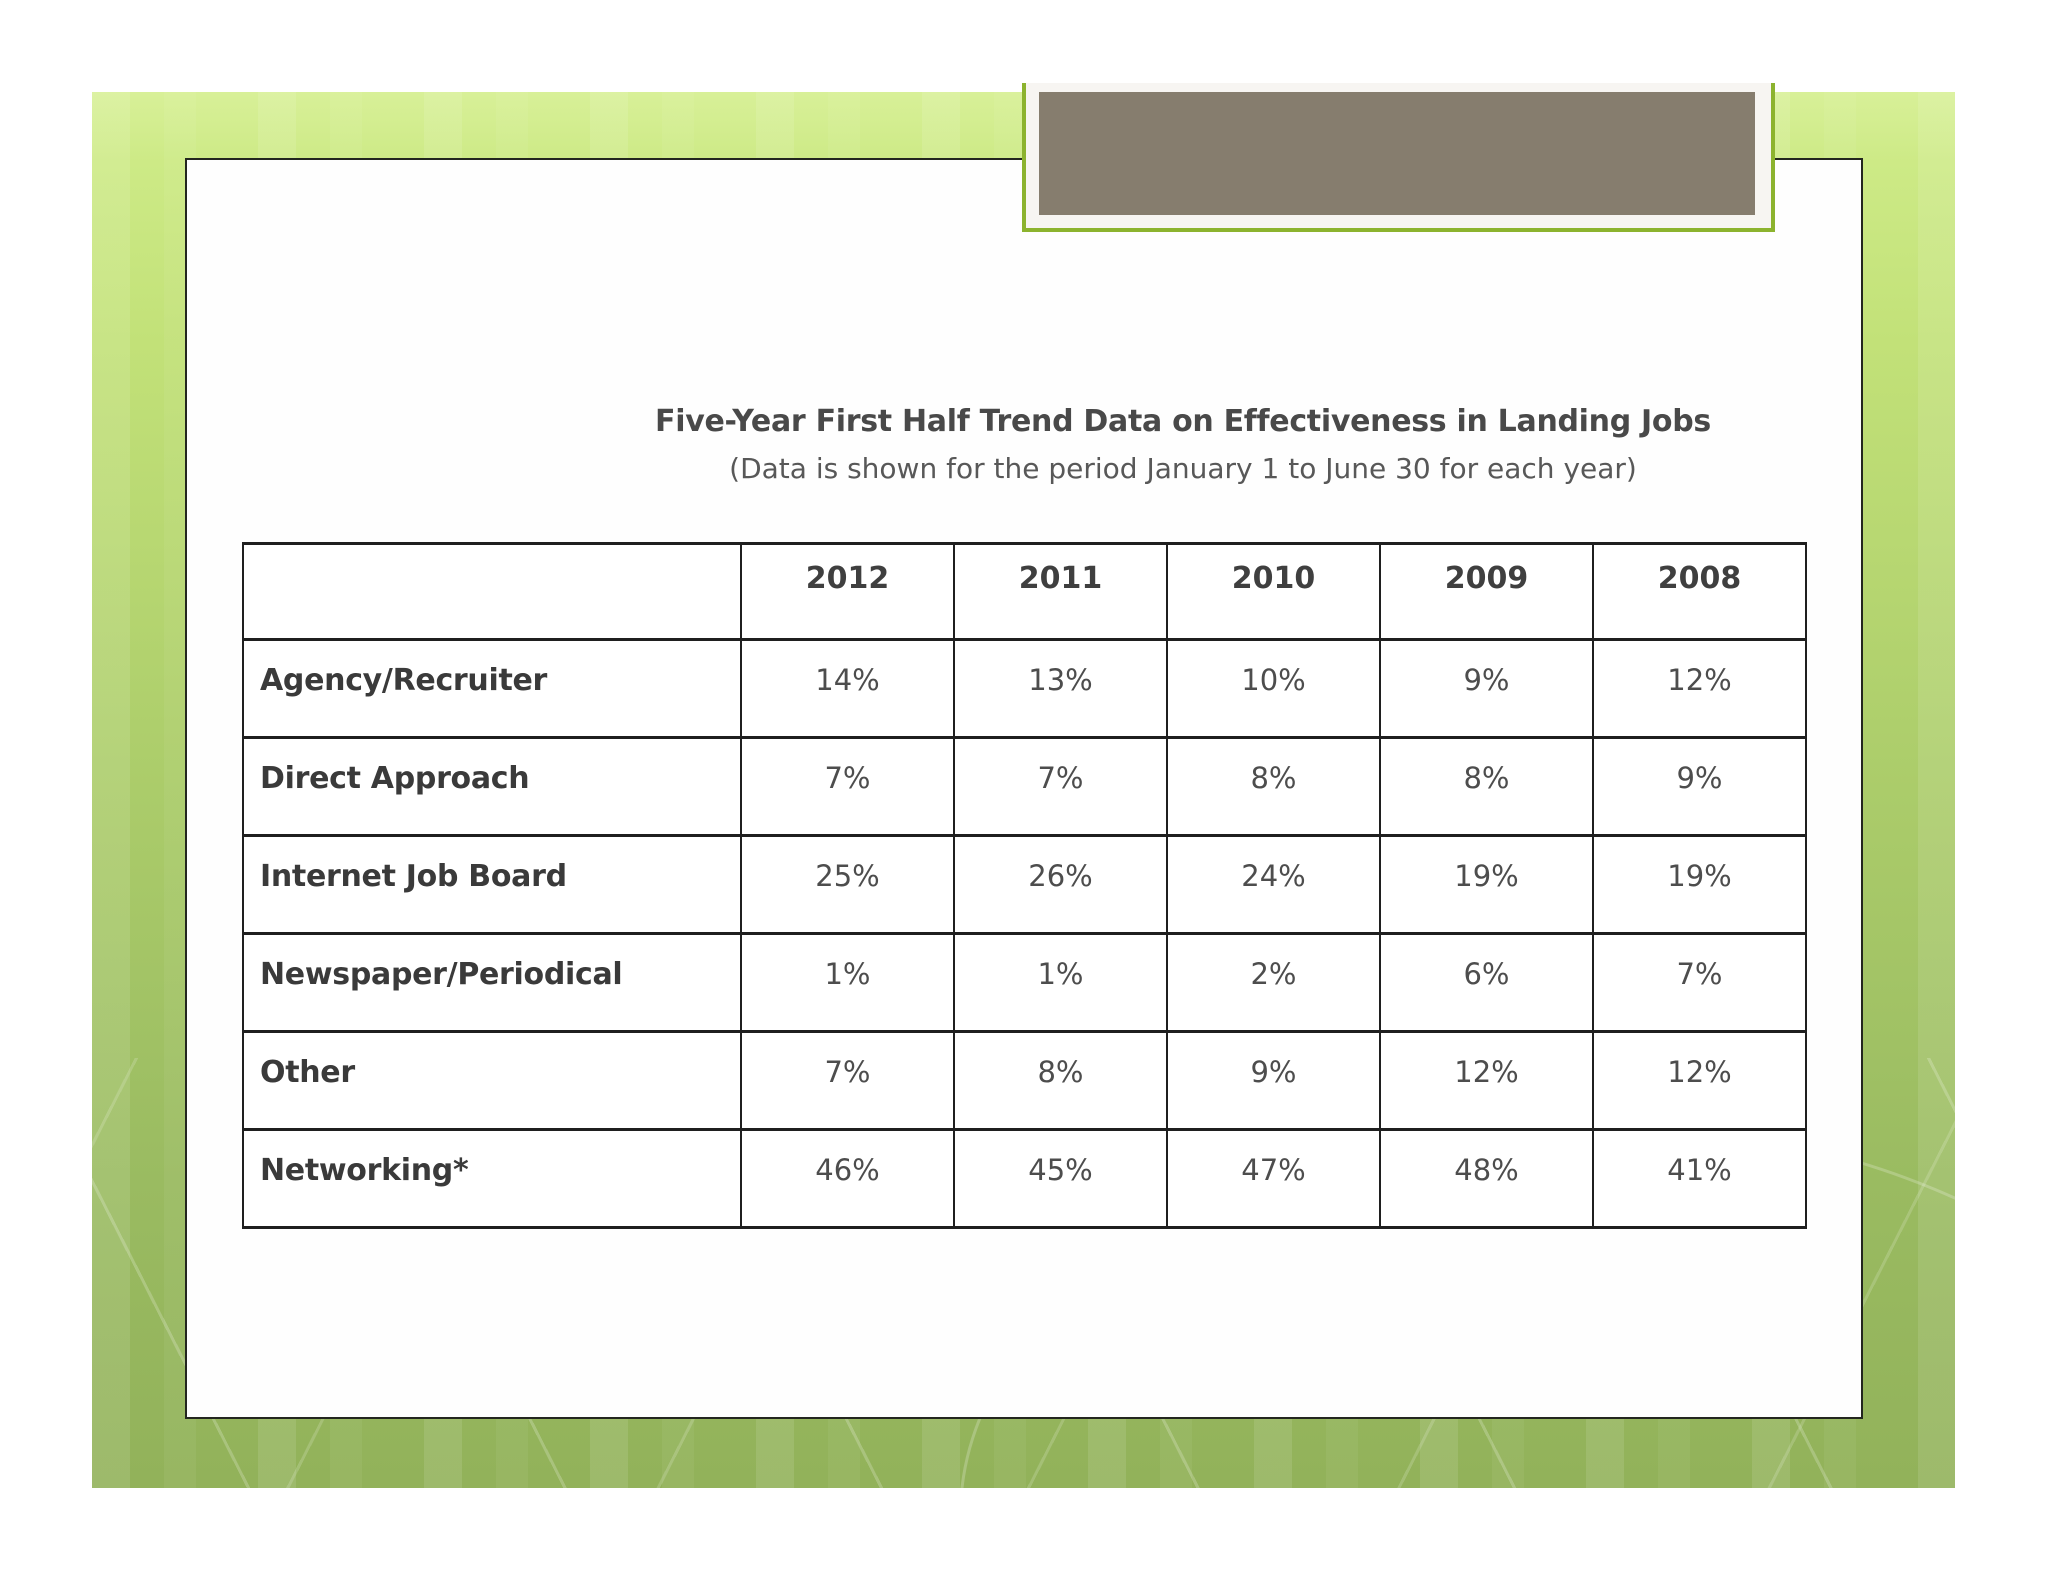 The image size is (2048, 1582). What do you see at coordinates (1060, 591) in the screenshot?
I see `header-cell-year: 2011` at bounding box center [1060, 591].